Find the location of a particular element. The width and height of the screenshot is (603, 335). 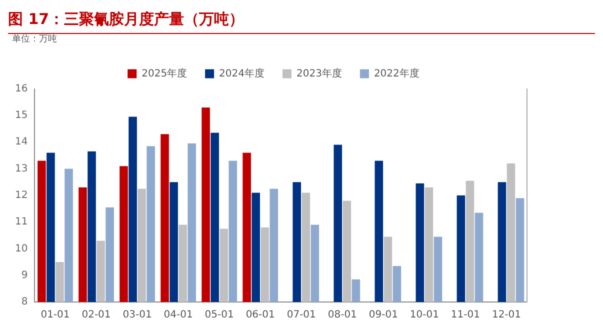

y-tick-label: 8 is located at coordinates (24, 302).